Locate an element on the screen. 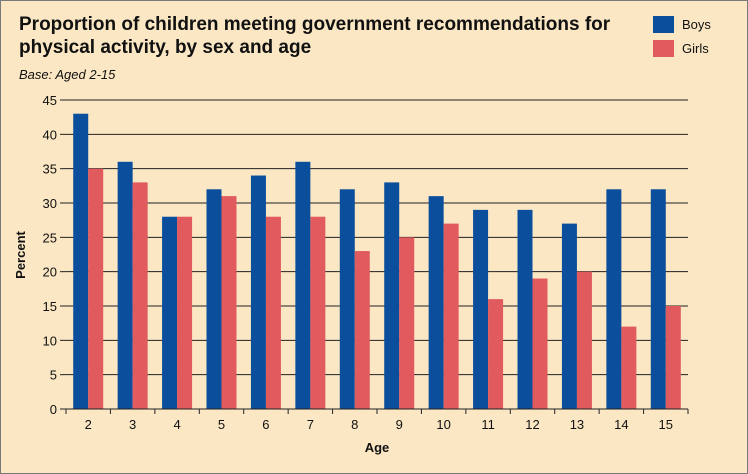  legend-item-boys: Boys is located at coordinates (682, 24).